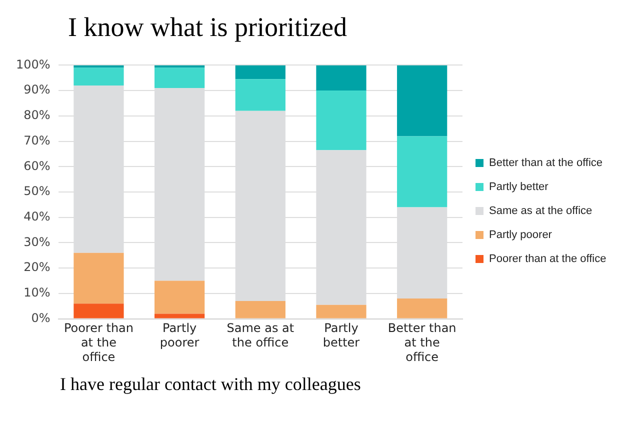  Describe the element at coordinates (520, 235) in the screenshot. I see `legend-label: Partly poorer` at that location.